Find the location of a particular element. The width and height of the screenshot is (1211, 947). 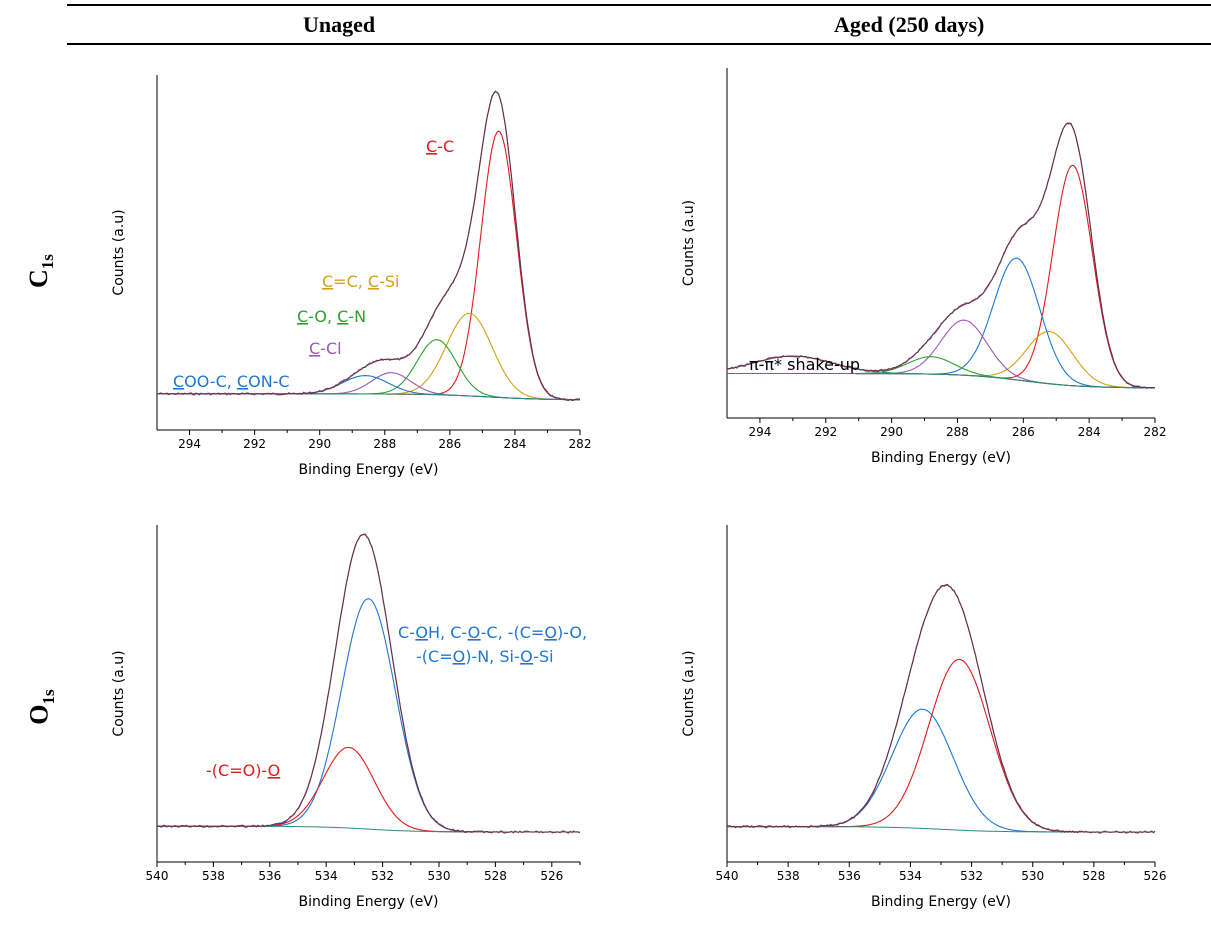

background-line is located at coordinates (941, 381).